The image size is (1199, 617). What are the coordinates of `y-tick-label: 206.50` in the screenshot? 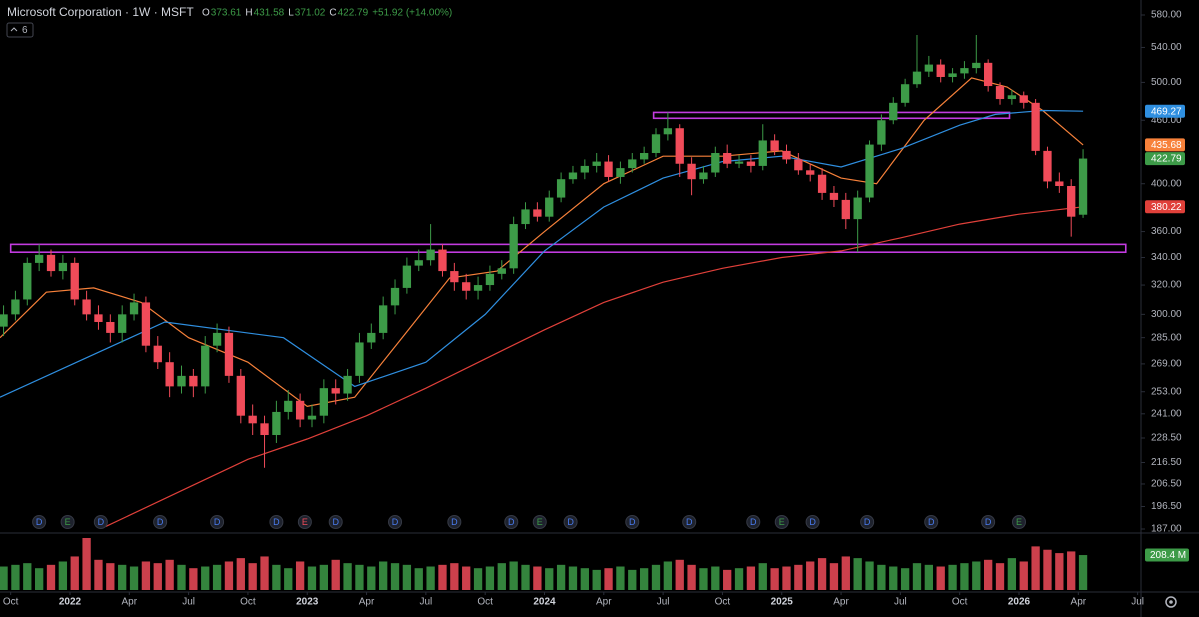 It's located at (1166, 484).